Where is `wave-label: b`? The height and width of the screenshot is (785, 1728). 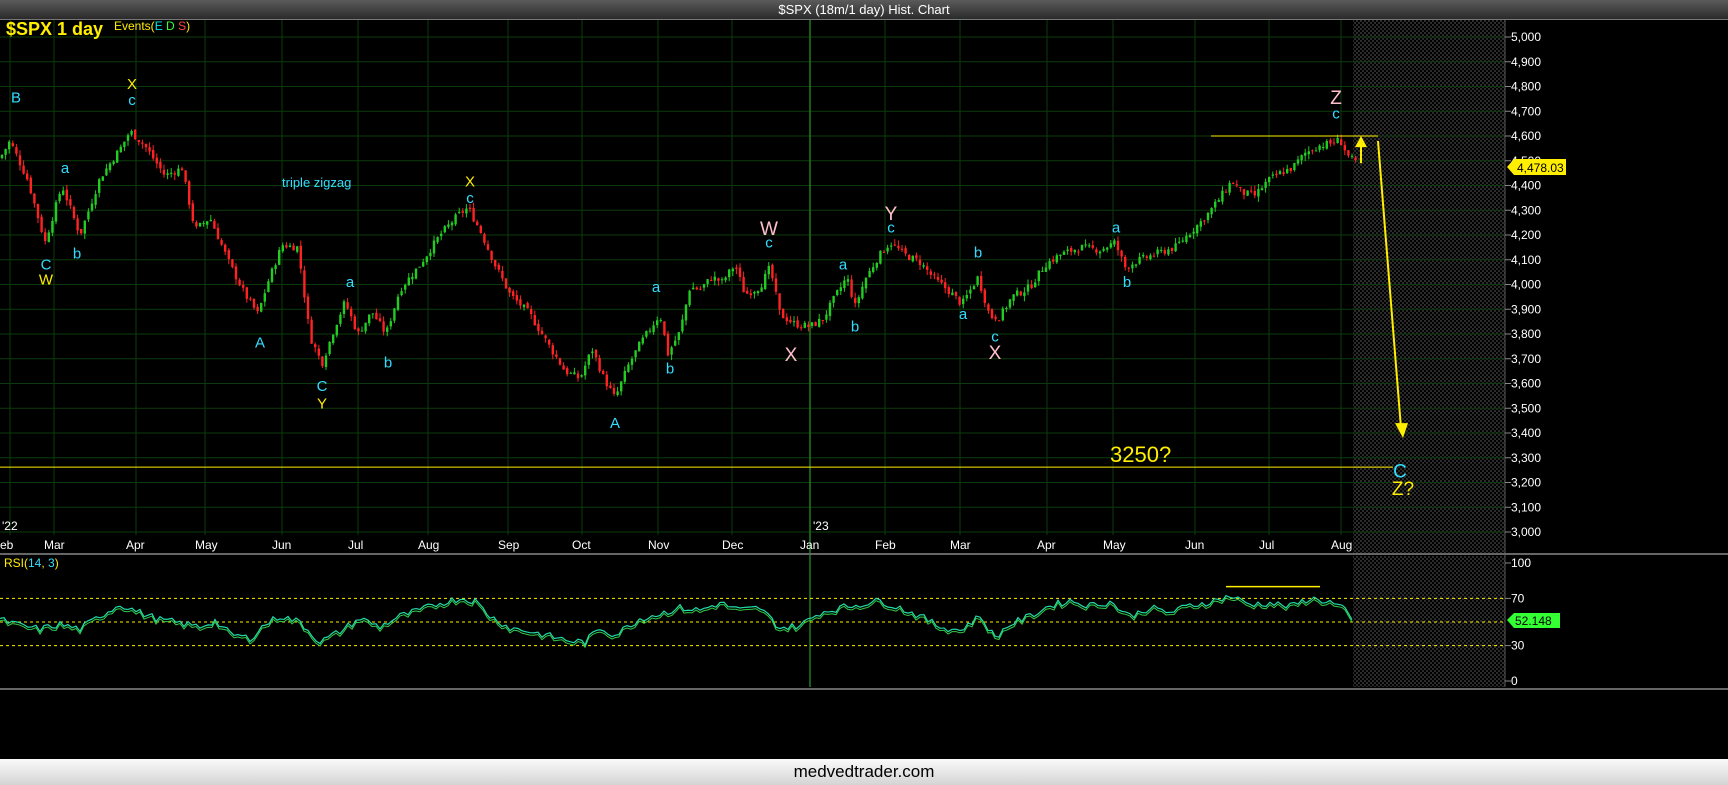
wave-label: b is located at coordinates (388, 362).